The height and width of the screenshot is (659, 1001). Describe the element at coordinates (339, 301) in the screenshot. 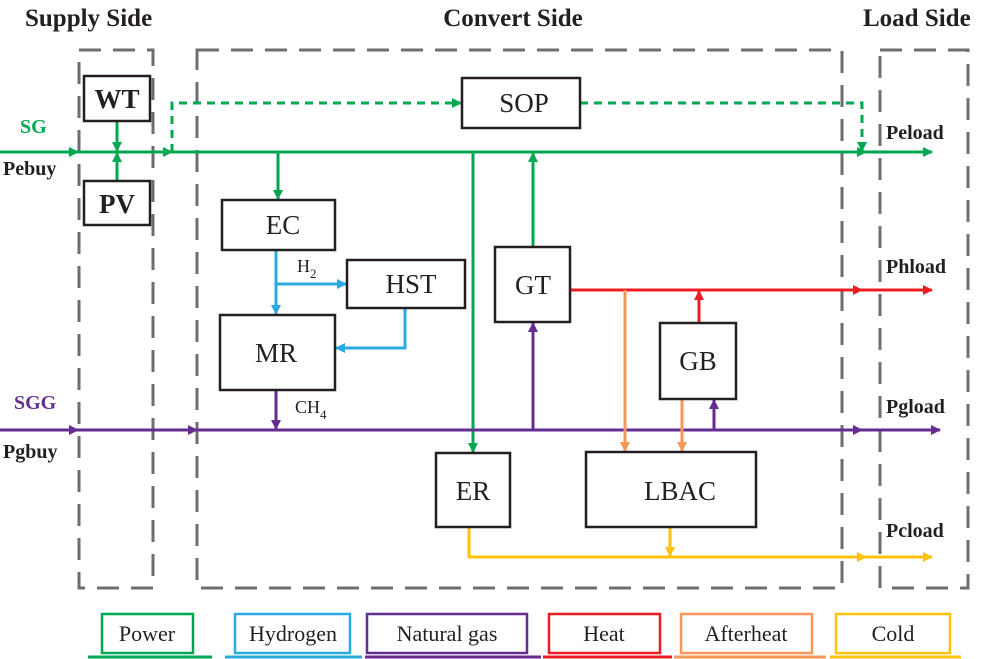

I see `hydrogen-flows` at that location.